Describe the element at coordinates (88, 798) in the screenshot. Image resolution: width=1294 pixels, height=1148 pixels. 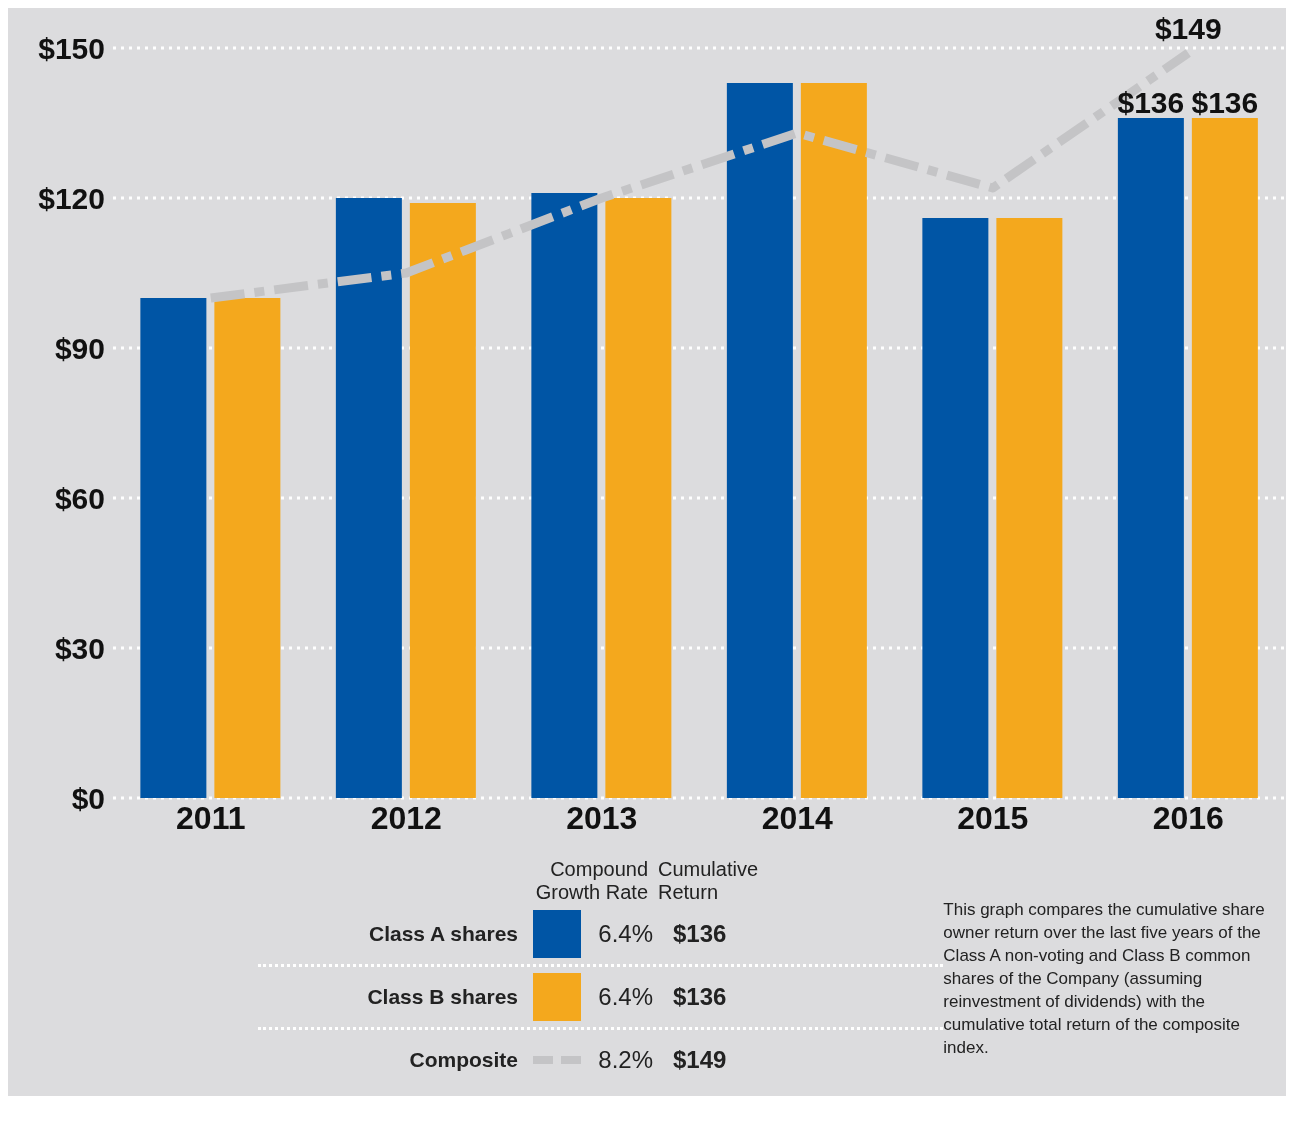
I see `y-tick-label: $0` at that location.